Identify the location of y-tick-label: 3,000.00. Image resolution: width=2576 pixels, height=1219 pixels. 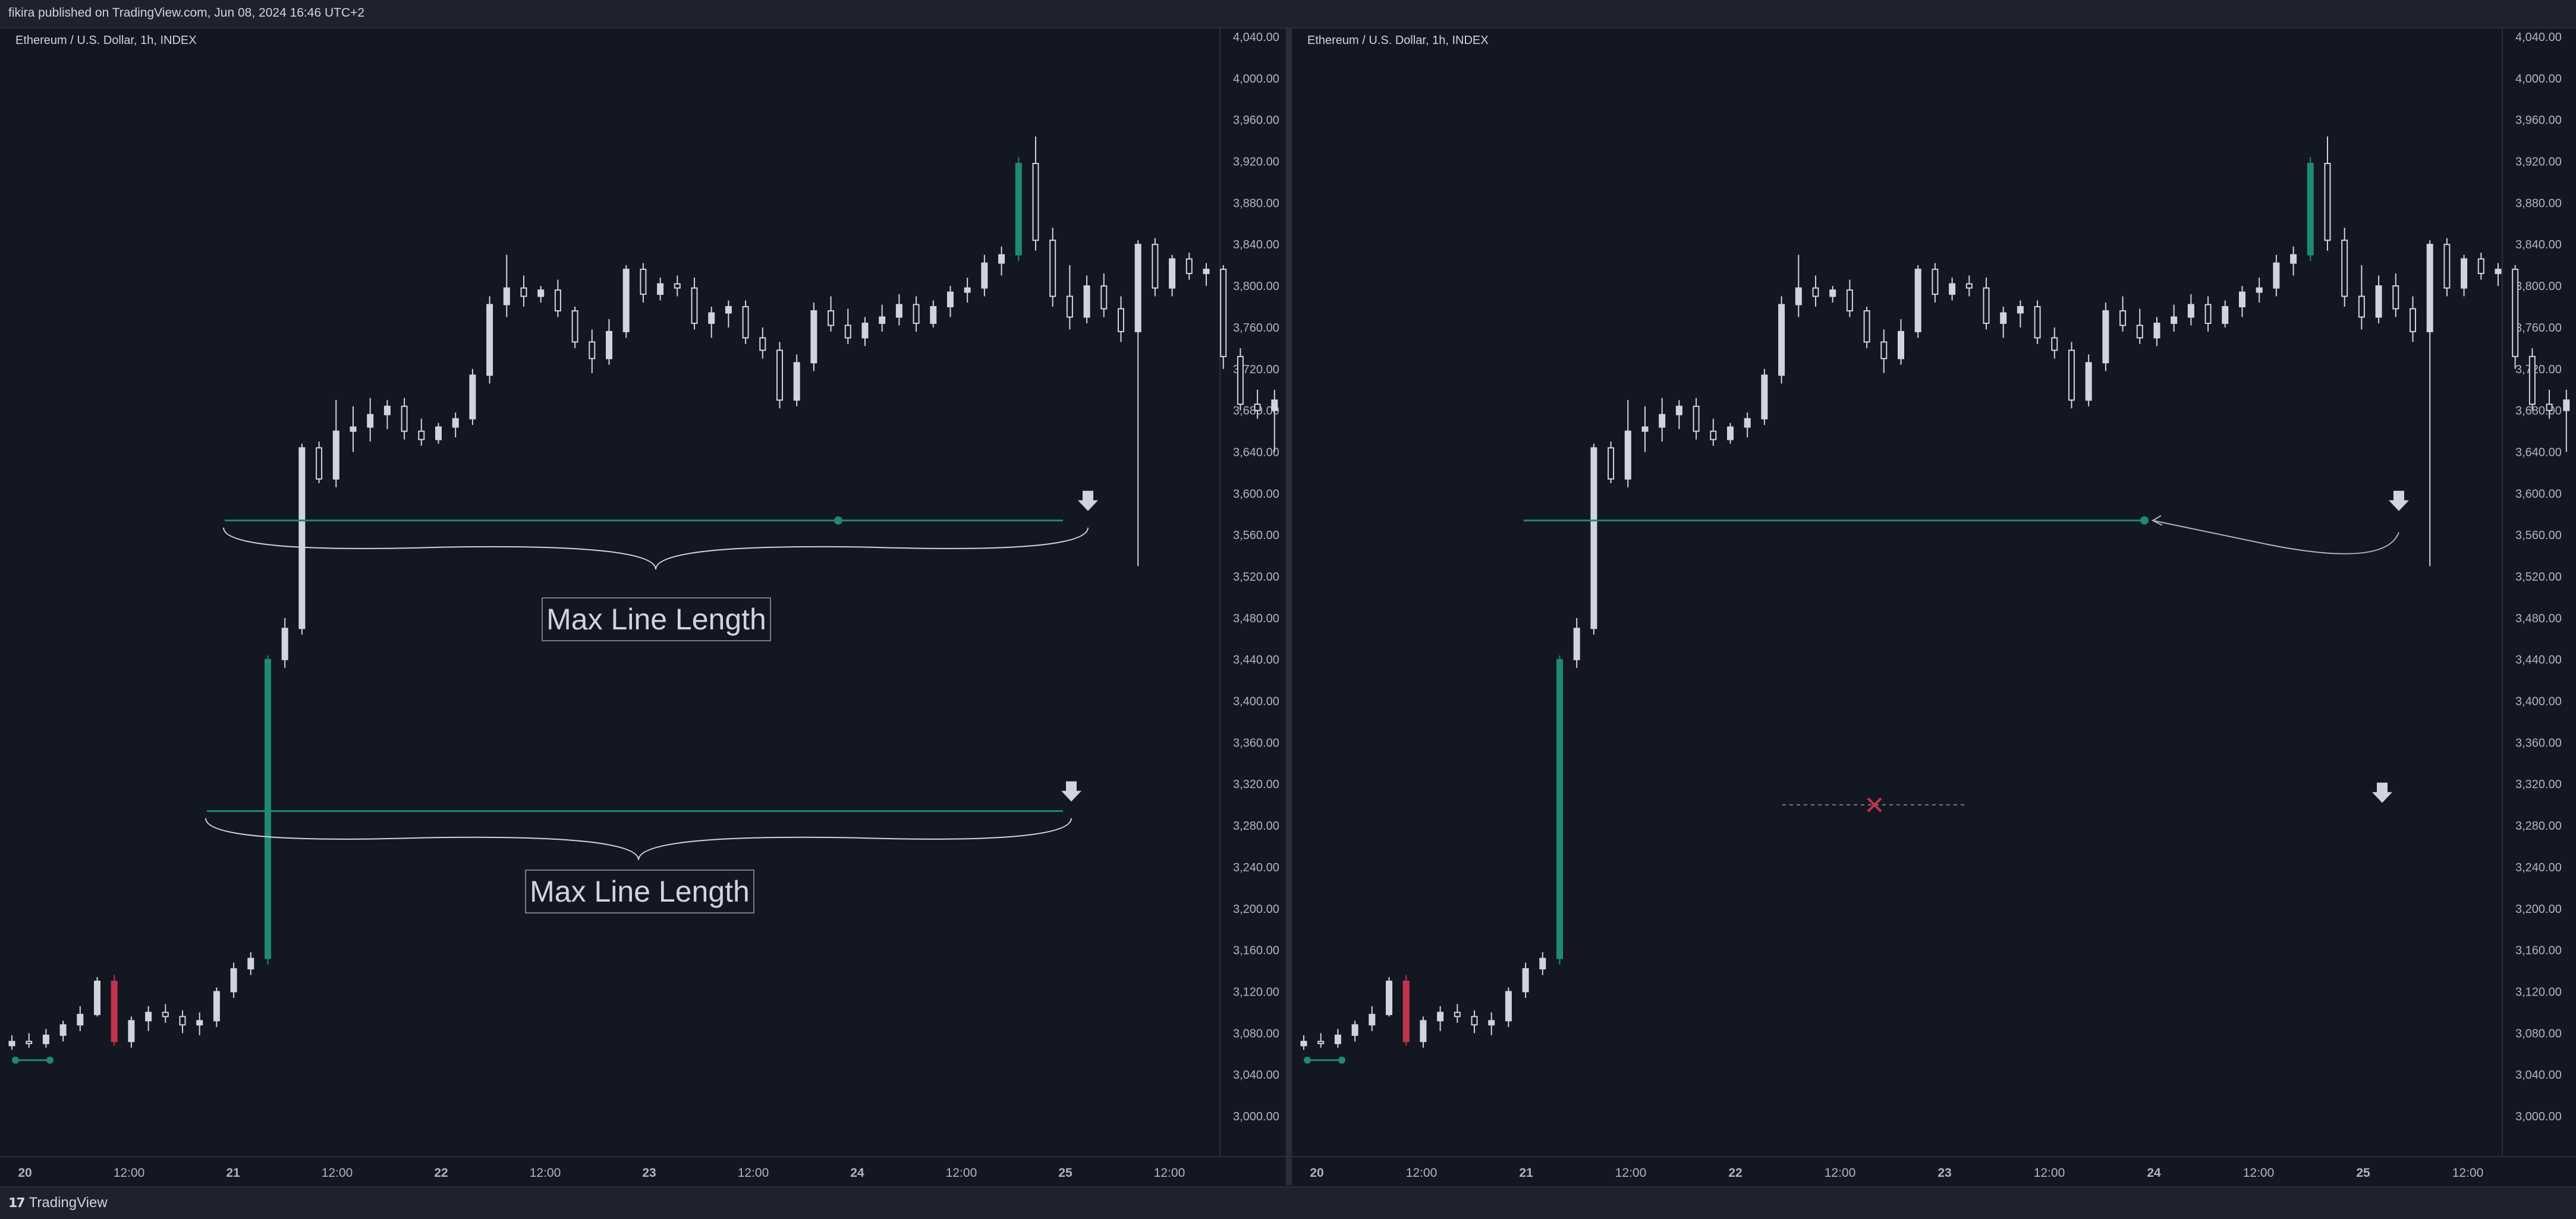
(1256, 1116).